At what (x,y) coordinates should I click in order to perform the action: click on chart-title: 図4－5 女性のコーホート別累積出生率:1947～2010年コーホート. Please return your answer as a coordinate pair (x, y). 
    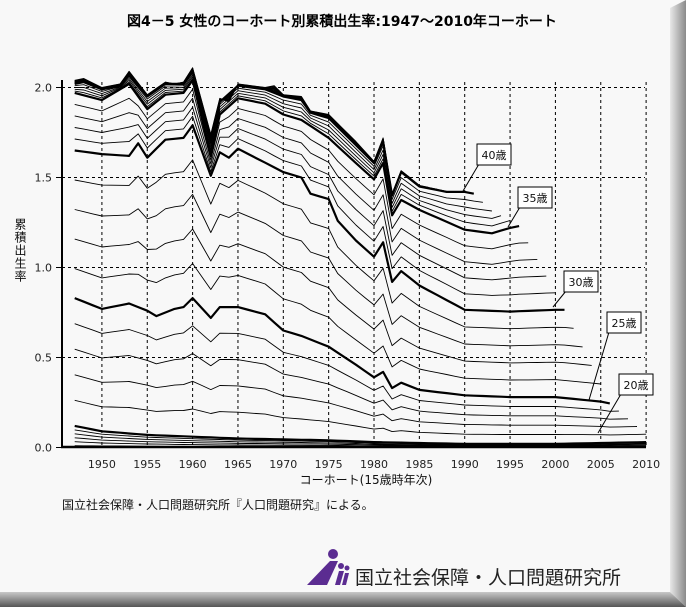
    Looking at the image, I should click on (342, 21).